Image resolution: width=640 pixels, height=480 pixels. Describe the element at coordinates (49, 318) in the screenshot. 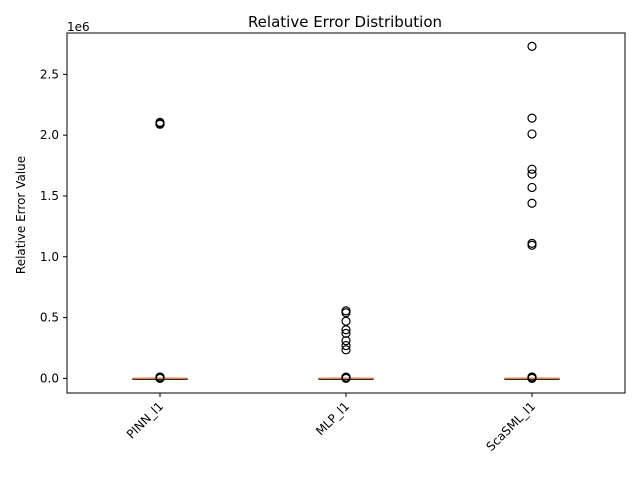

I see `y-tick-label: 0.5` at that location.